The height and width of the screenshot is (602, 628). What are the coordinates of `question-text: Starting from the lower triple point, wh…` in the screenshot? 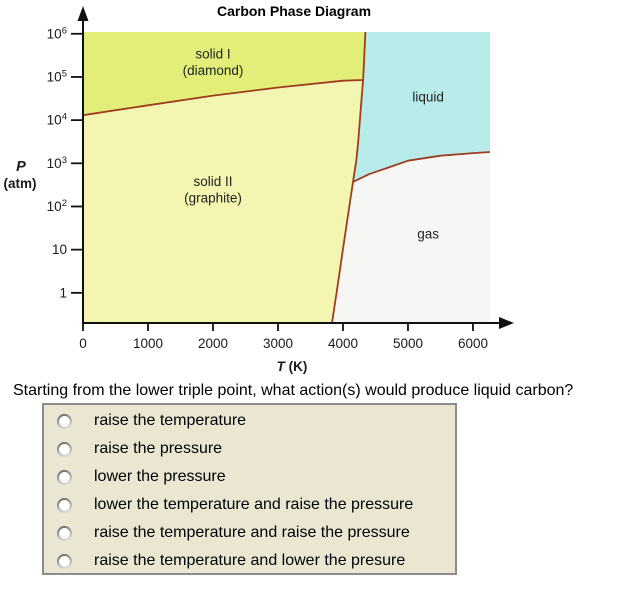 It's located at (293, 390).